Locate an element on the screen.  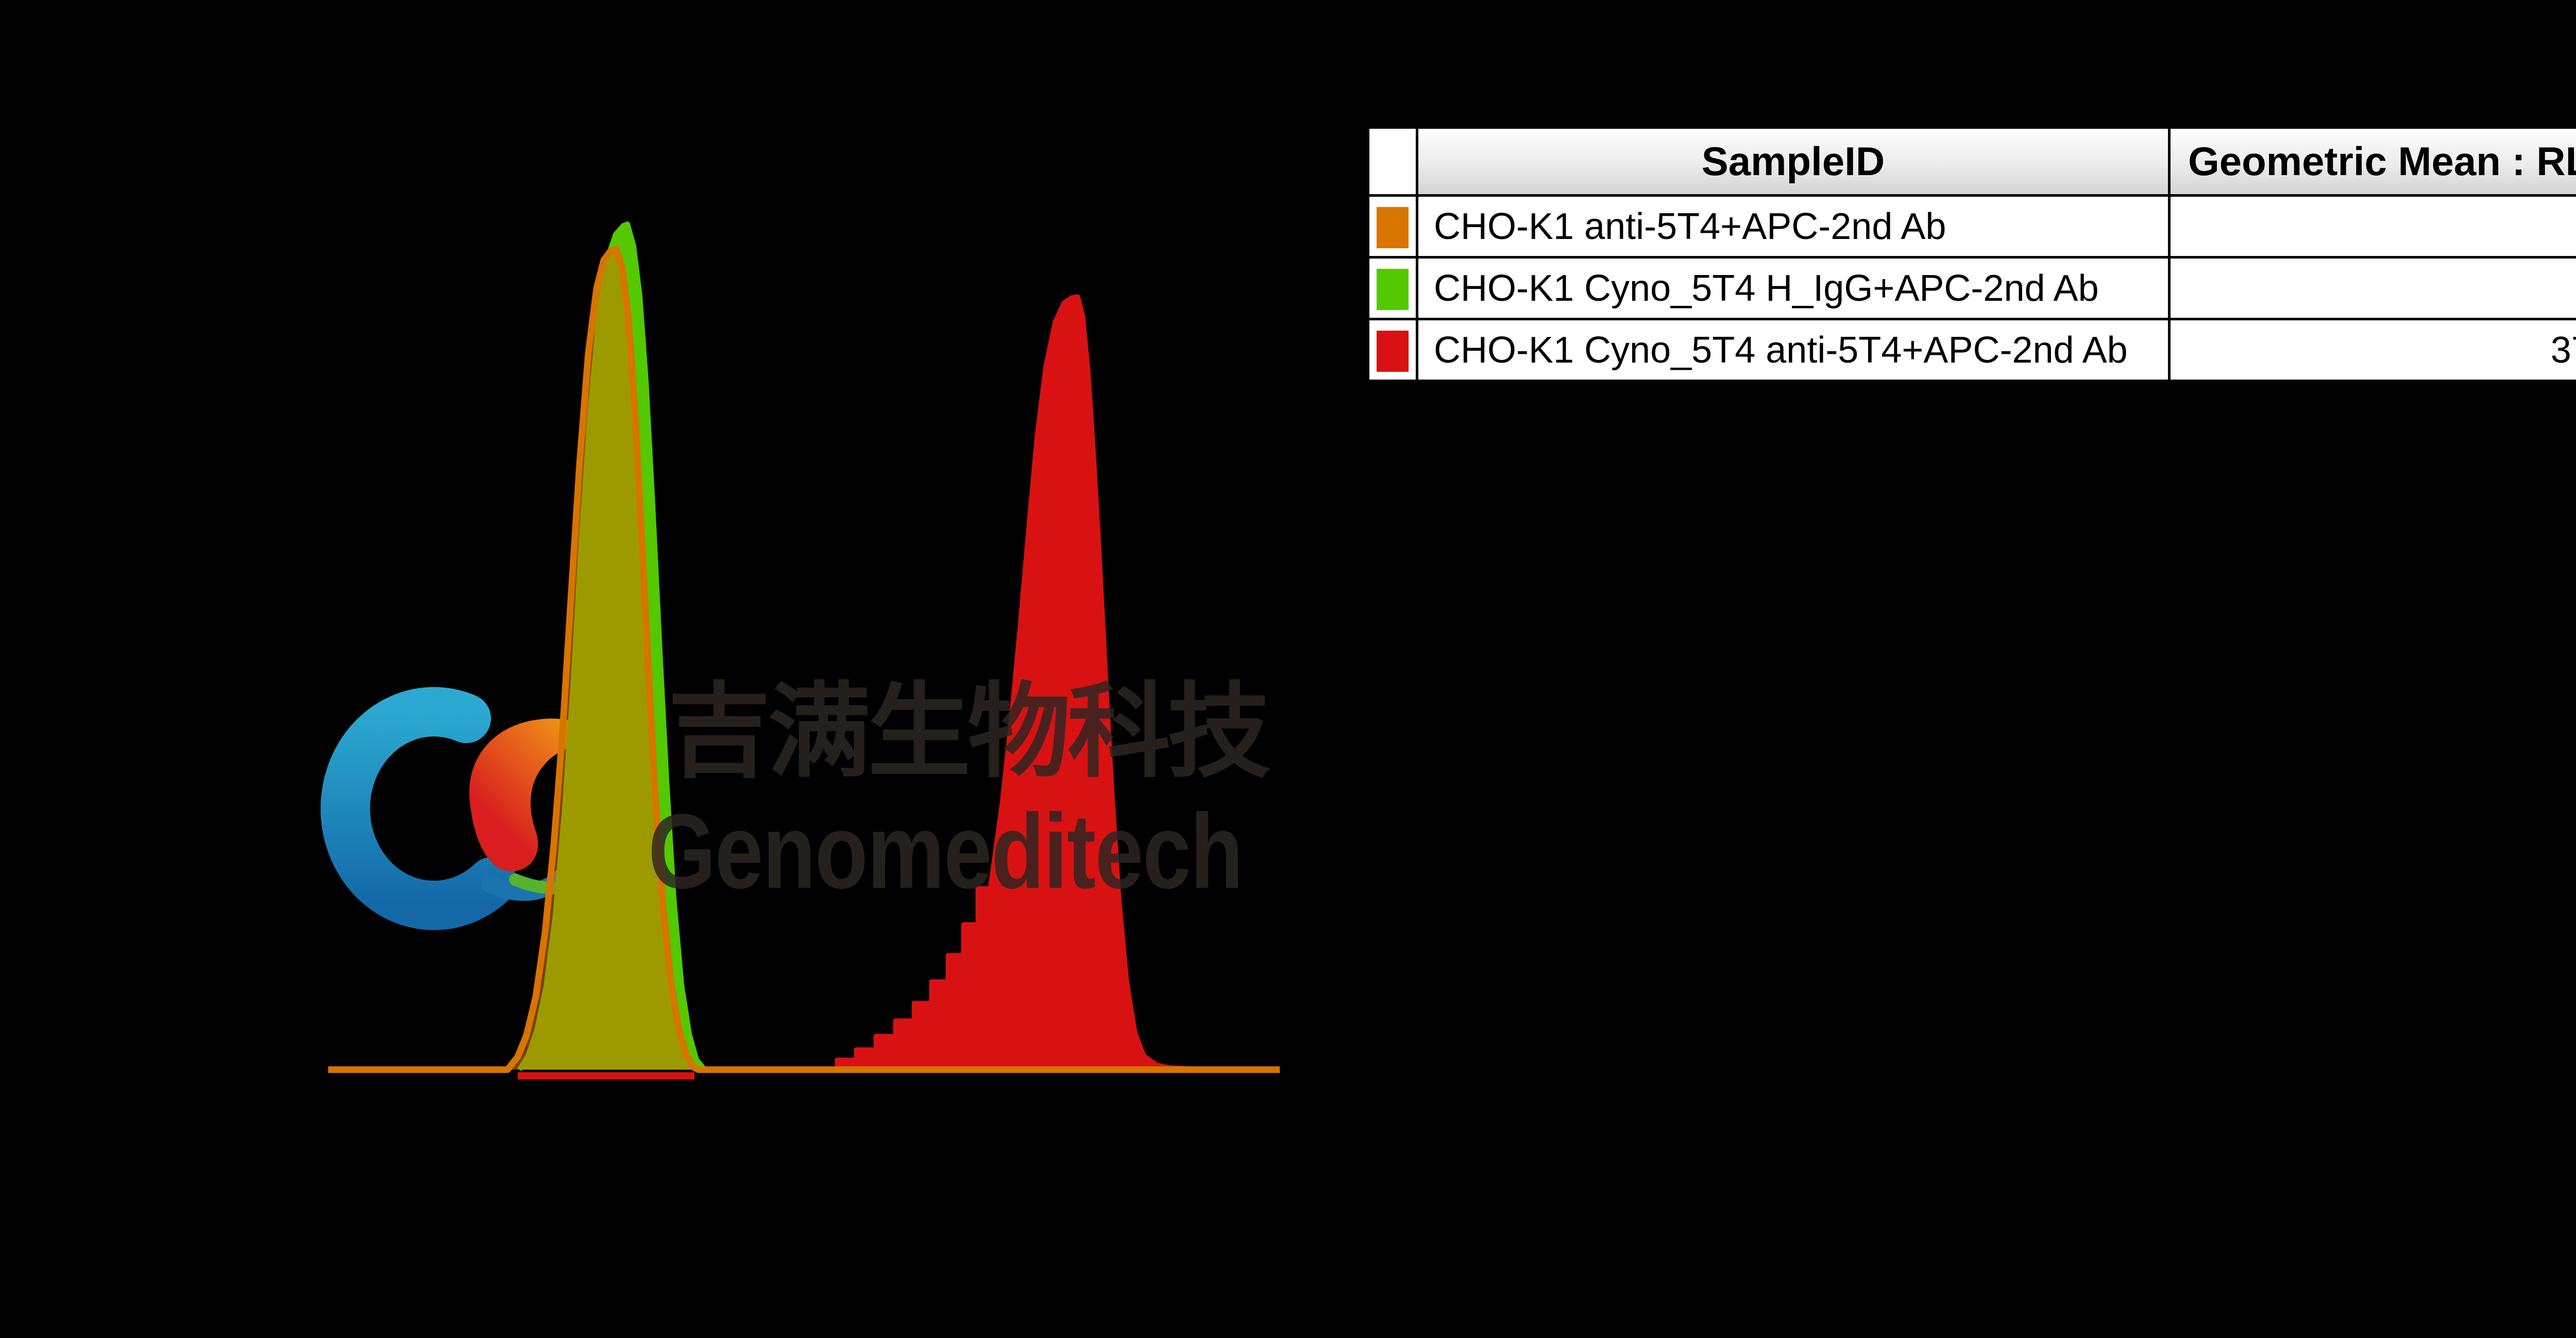
table-row: CHO-K1 anti-5T4+APC-2nd Ab 56.7 is located at coordinates (1972, 226).